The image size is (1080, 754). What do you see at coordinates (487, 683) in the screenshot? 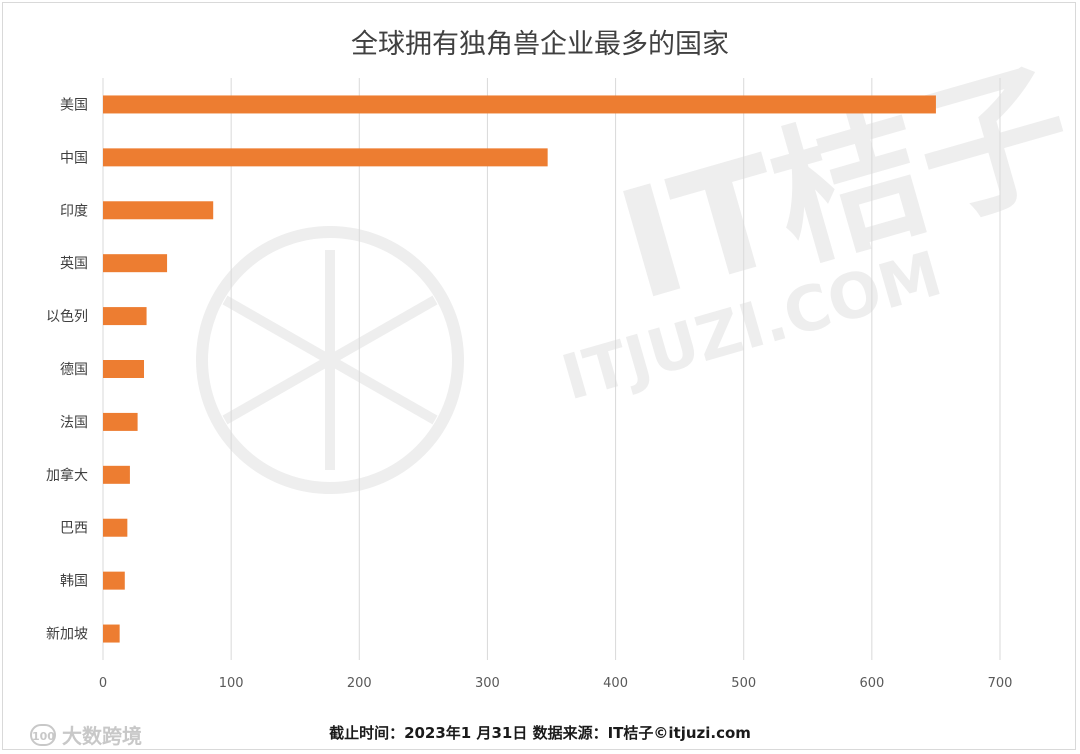
I see `x-tick-label: 300` at bounding box center [487, 683].